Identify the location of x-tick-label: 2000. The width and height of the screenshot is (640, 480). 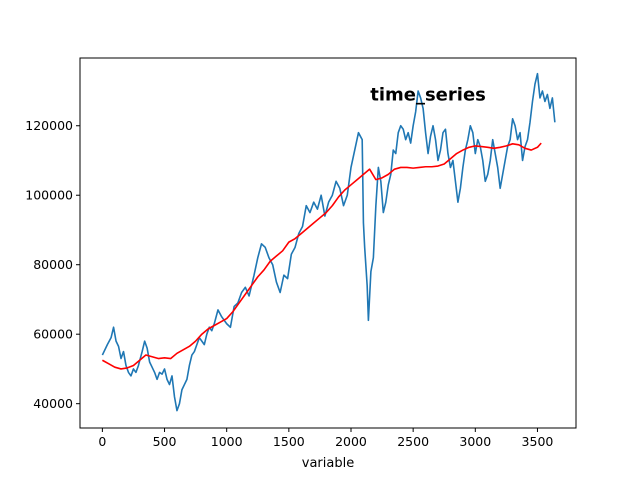
(351, 441).